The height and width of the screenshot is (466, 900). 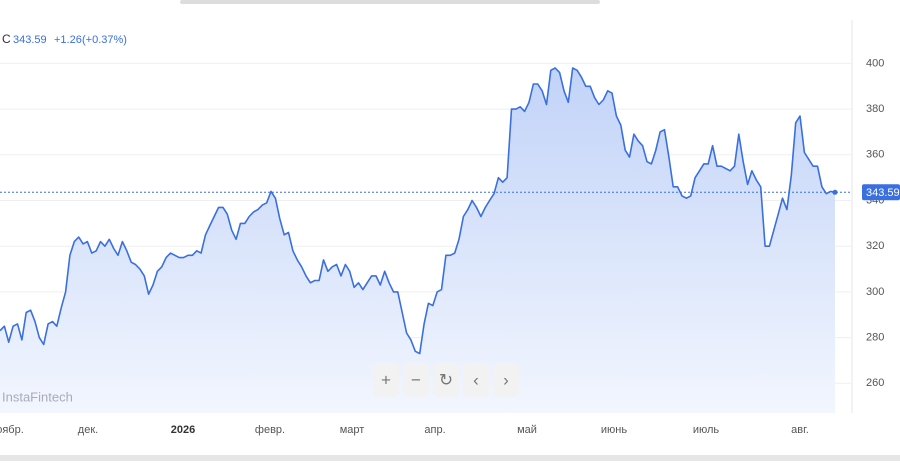 I want to click on scroll-right-button, so click(x=506, y=380).